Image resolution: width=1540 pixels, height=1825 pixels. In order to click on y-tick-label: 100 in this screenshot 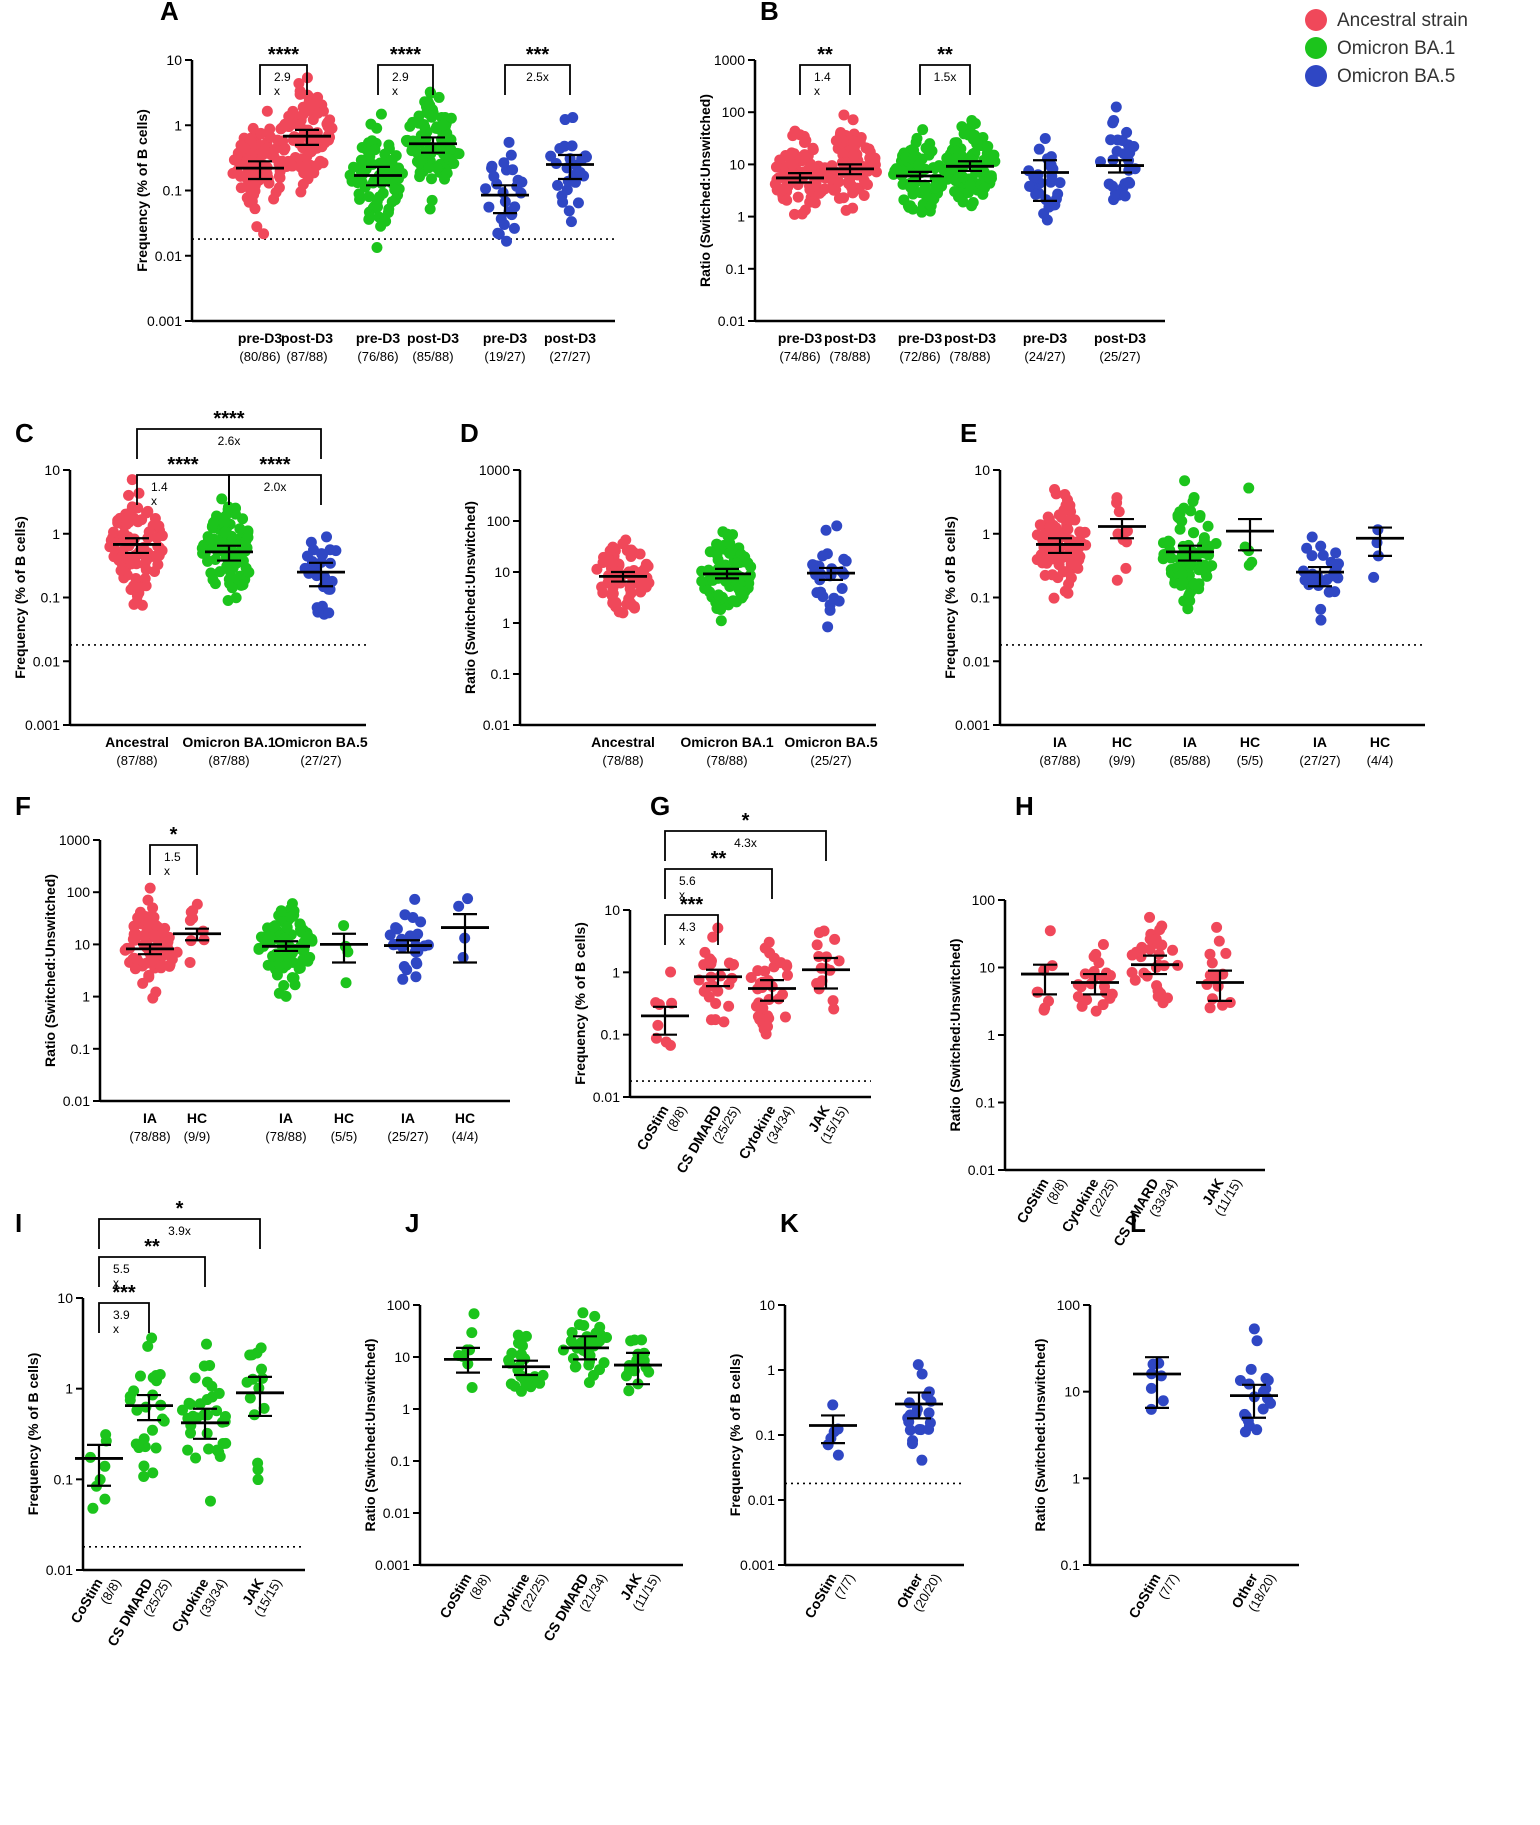, I will do `click(734, 112)`.